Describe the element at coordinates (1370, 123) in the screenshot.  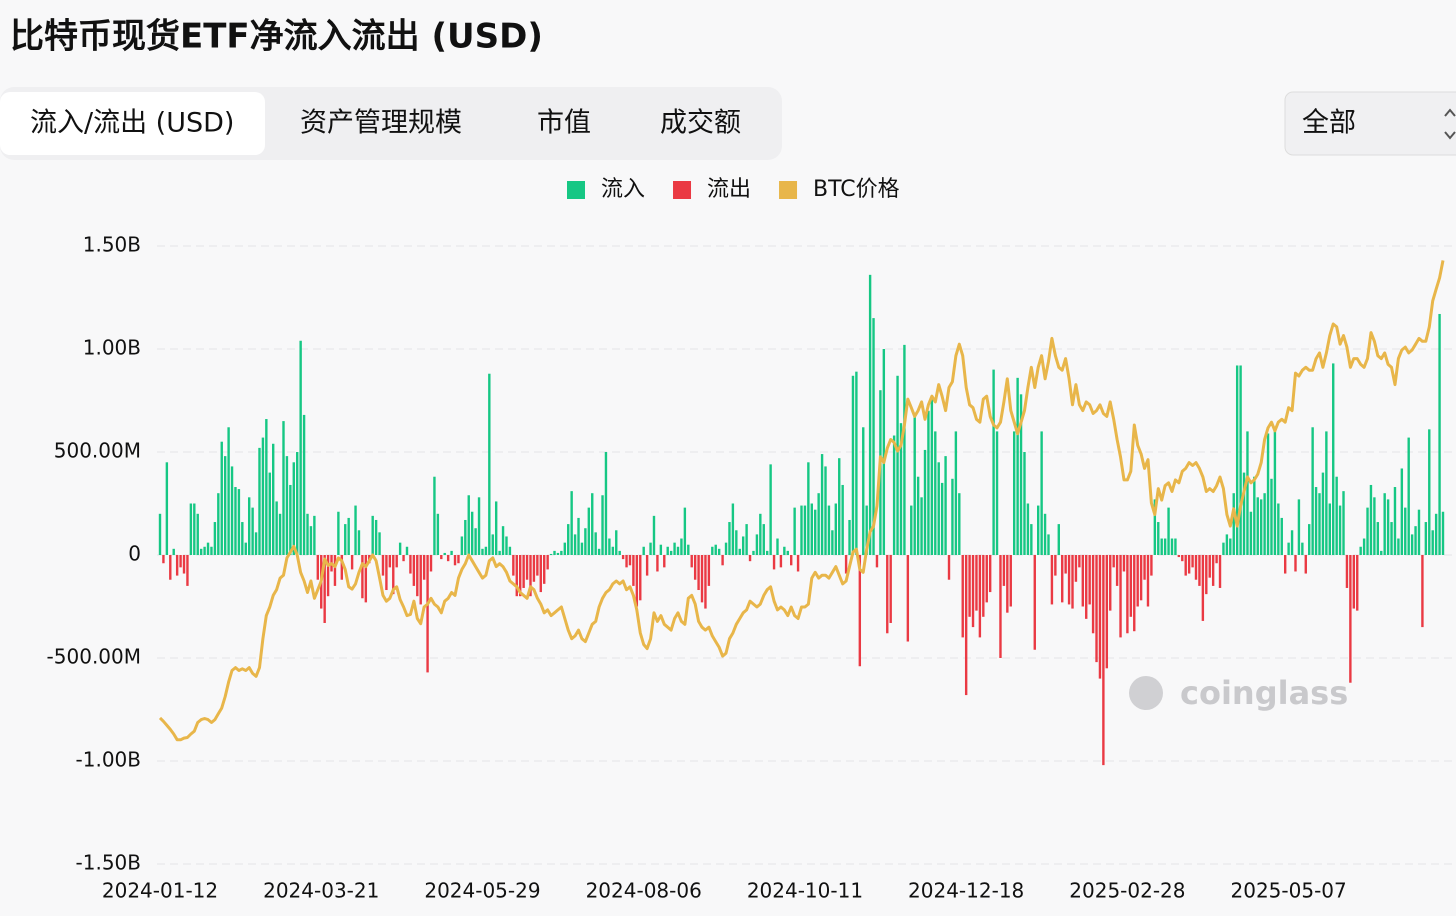
I see `filter-dropdown` at that location.